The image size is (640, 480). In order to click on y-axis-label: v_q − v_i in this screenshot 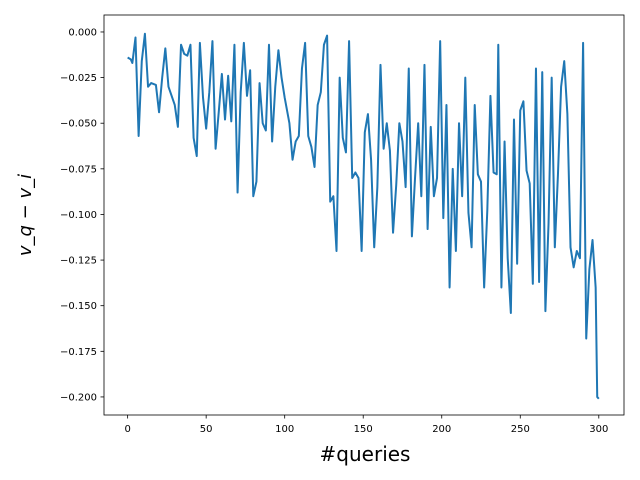, I will do `click(25, 215)`.